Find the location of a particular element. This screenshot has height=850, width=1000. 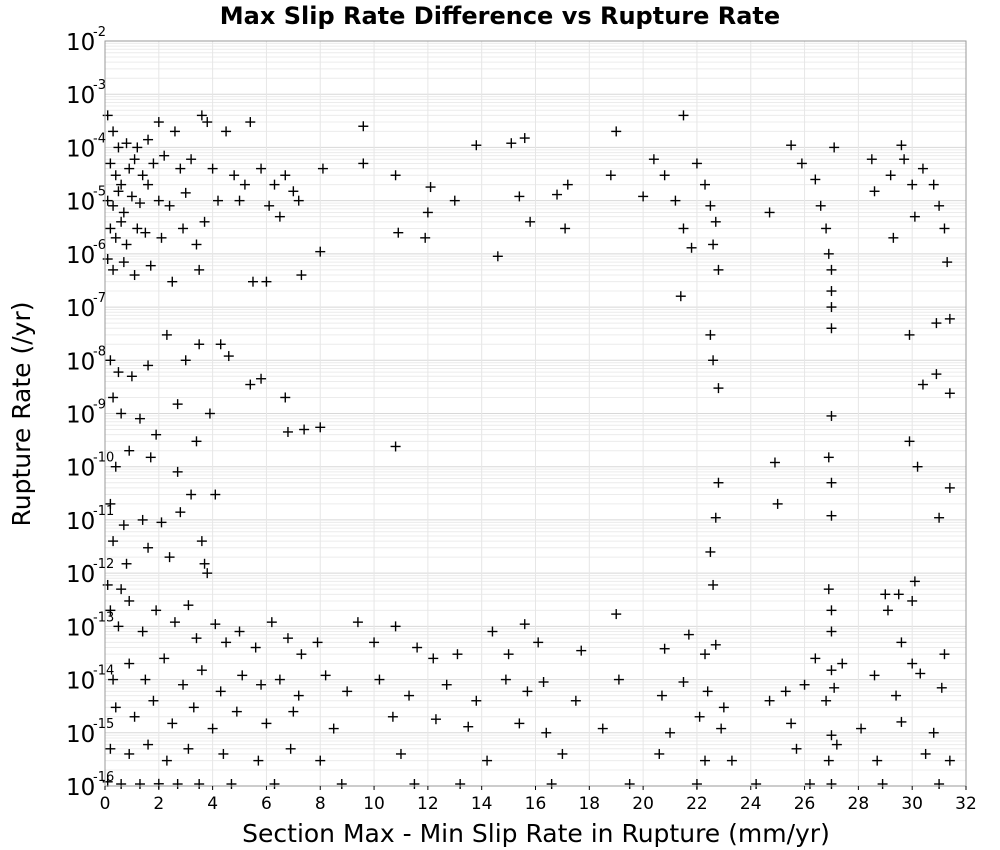

y-tick-exponent: -12 is located at coordinates (103, 564).